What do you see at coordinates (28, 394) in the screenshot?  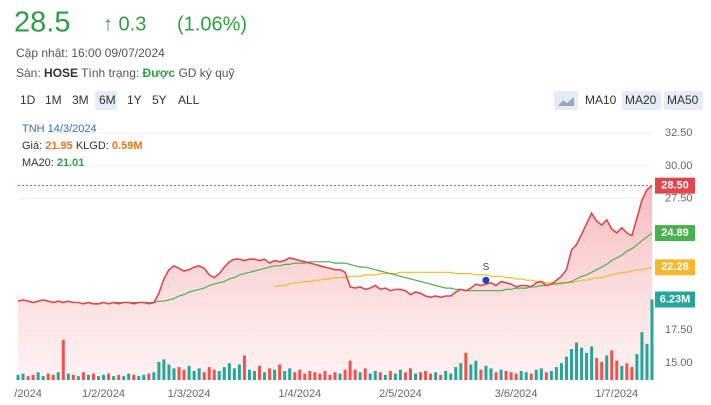 I see `x-tick-label: /2024` at bounding box center [28, 394].